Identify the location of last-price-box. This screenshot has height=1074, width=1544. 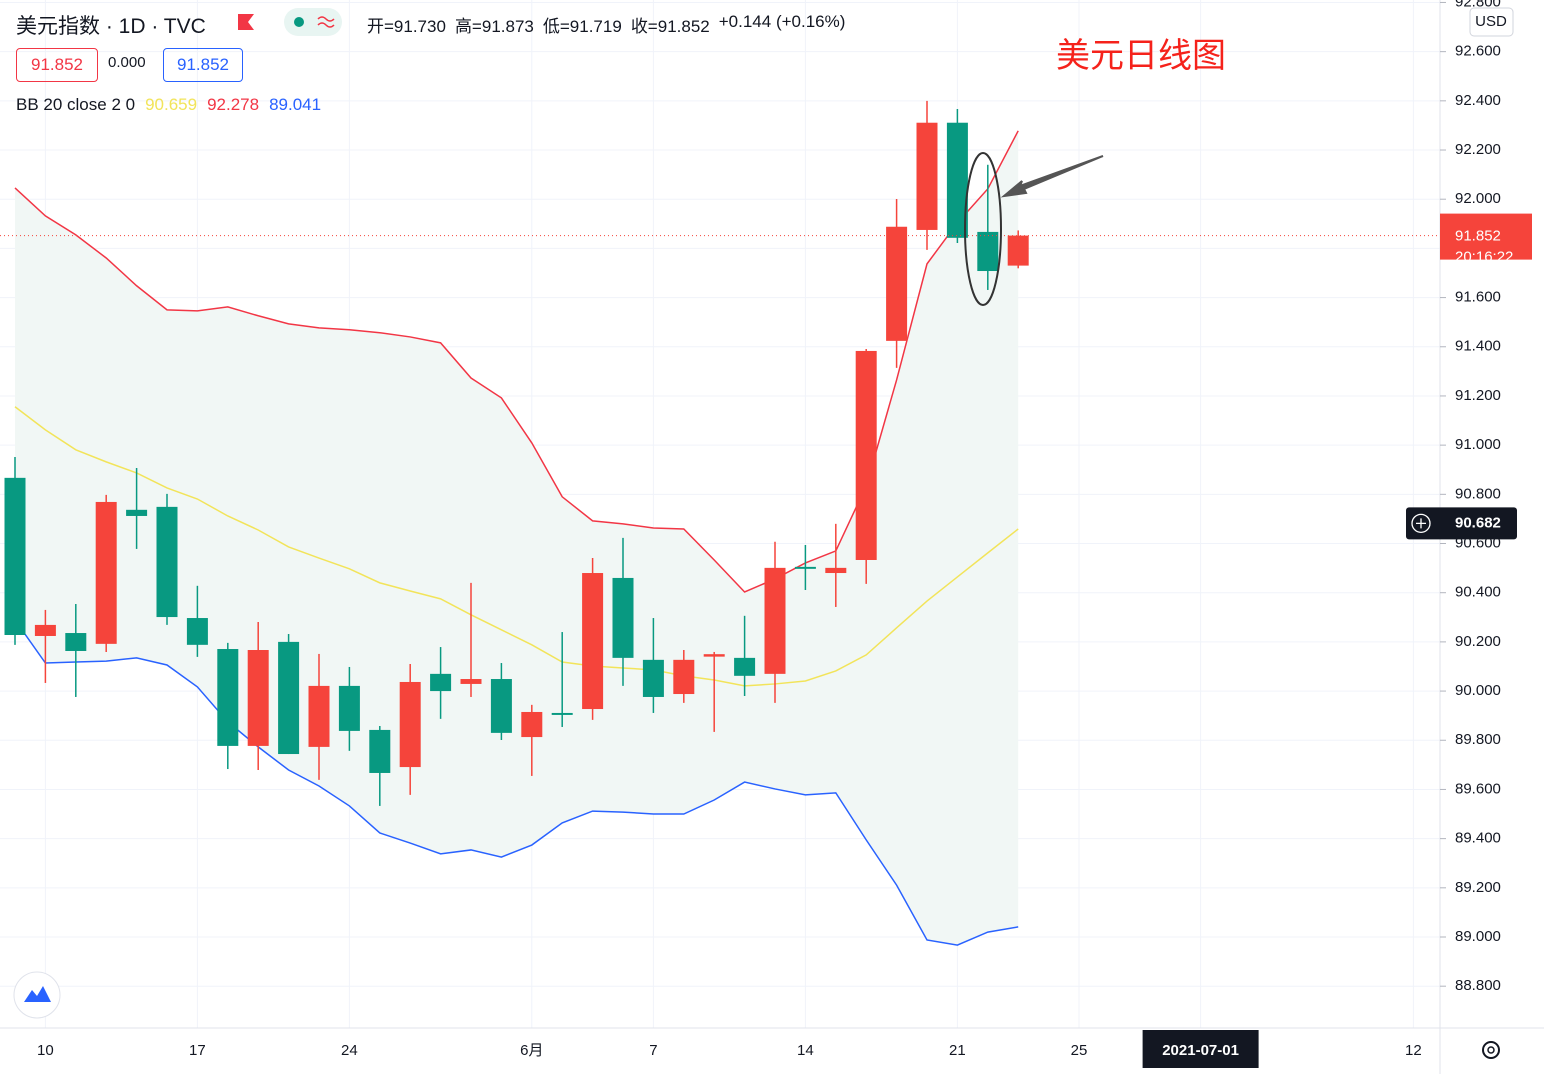
(1486, 236).